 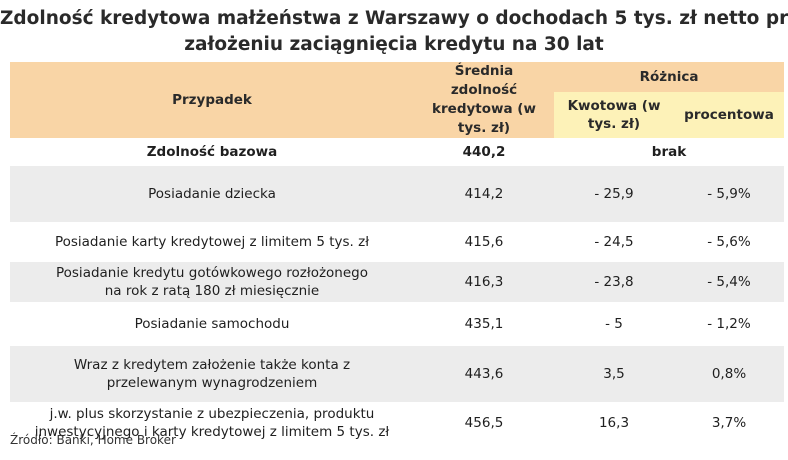 What do you see at coordinates (394, 44) in the screenshot?
I see `title-line-2: założeniu zaciągnięcia kredytu na 30 lat` at bounding box center [394, 44].